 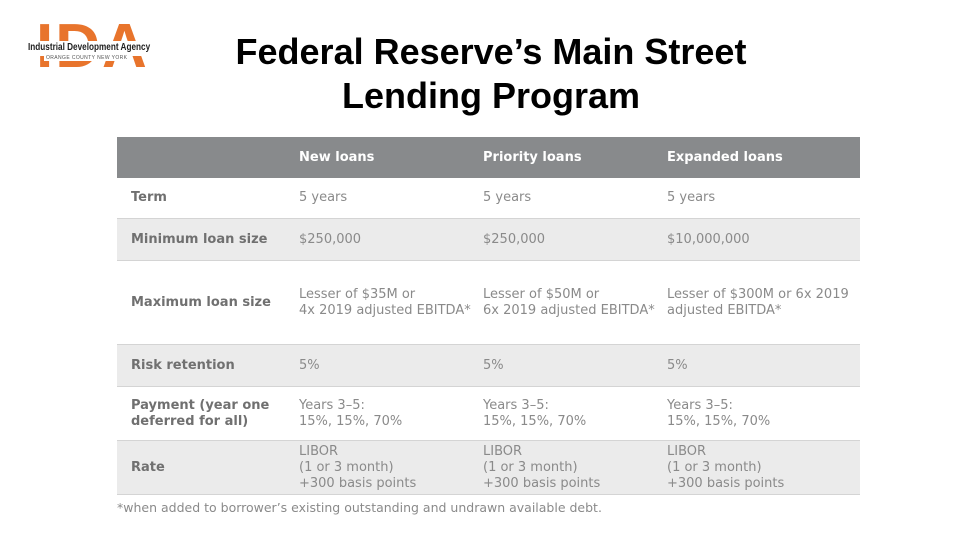 What do you see at coordinates (691, 197) in the screenshot?
I see `cell-expanded-loans: 5 years` at bounding box center [691, 197].